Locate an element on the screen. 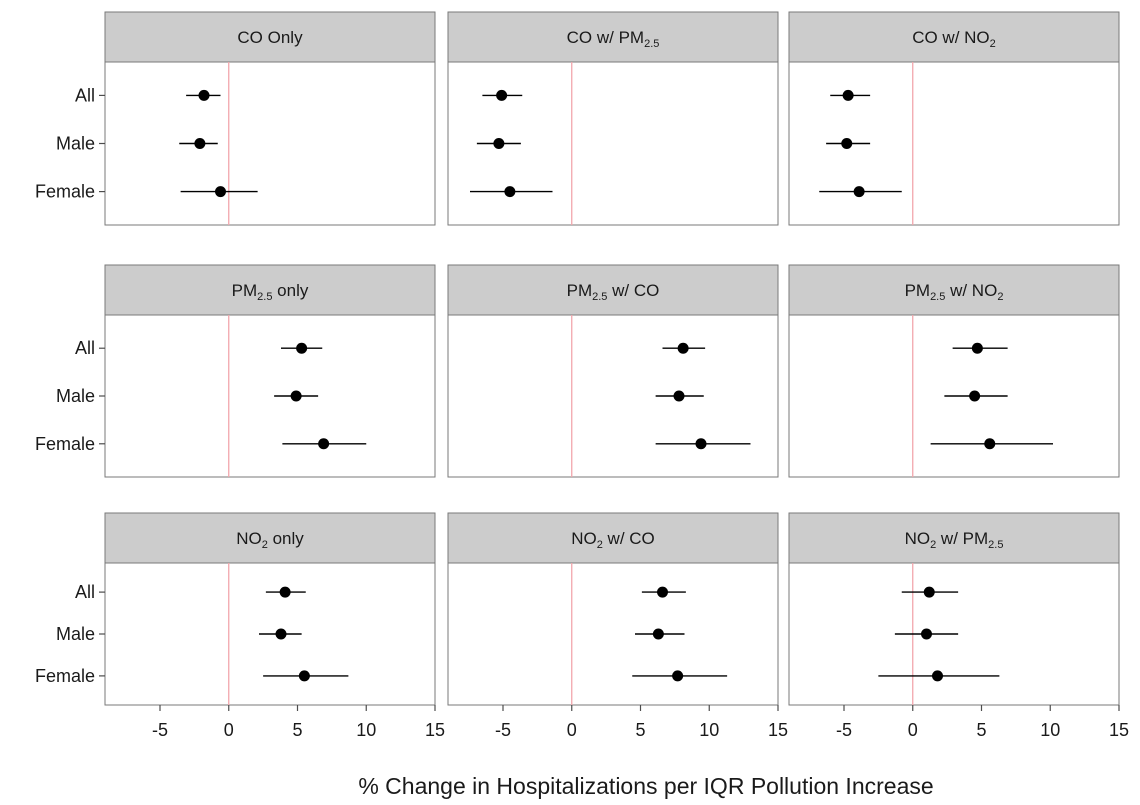 The height and width of the screenshot is (805, 1140). panel-title: CO w/ NO2 is located at coordinates (954, 39).